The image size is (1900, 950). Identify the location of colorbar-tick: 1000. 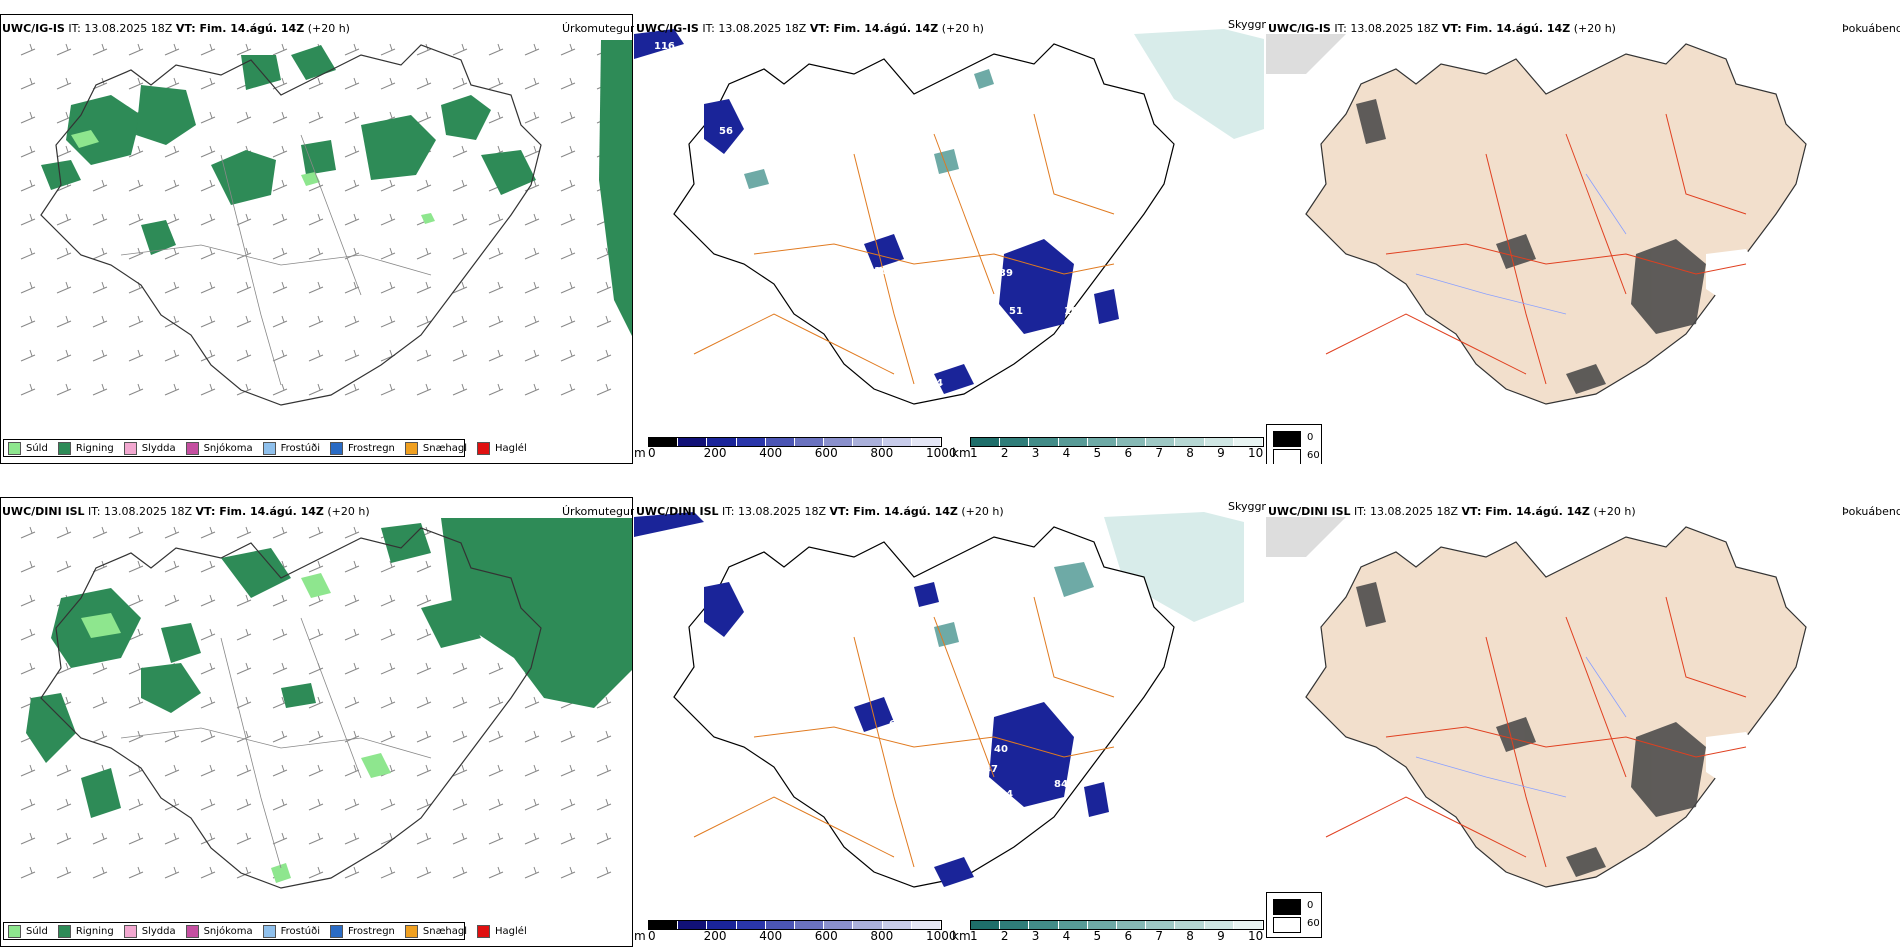
(941, 936).